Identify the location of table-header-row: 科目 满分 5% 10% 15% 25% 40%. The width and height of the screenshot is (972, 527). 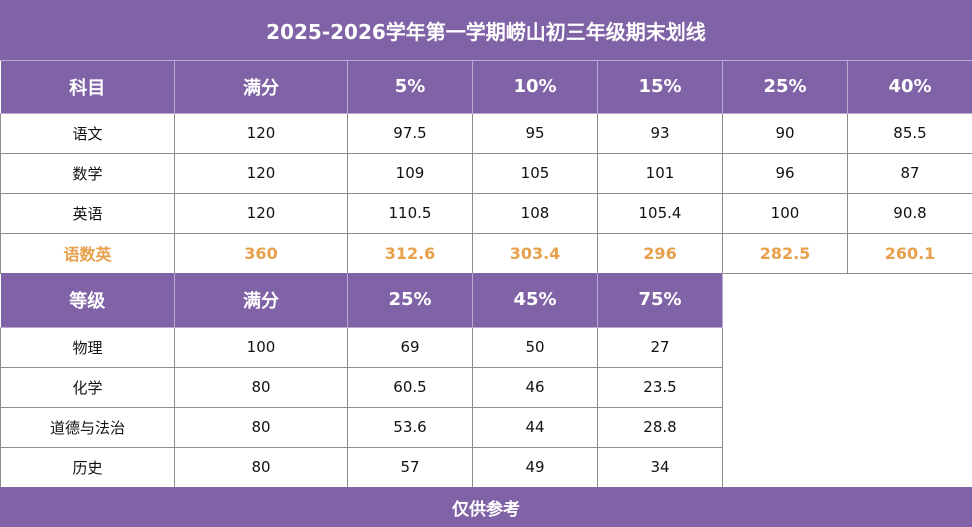
(486, 87).